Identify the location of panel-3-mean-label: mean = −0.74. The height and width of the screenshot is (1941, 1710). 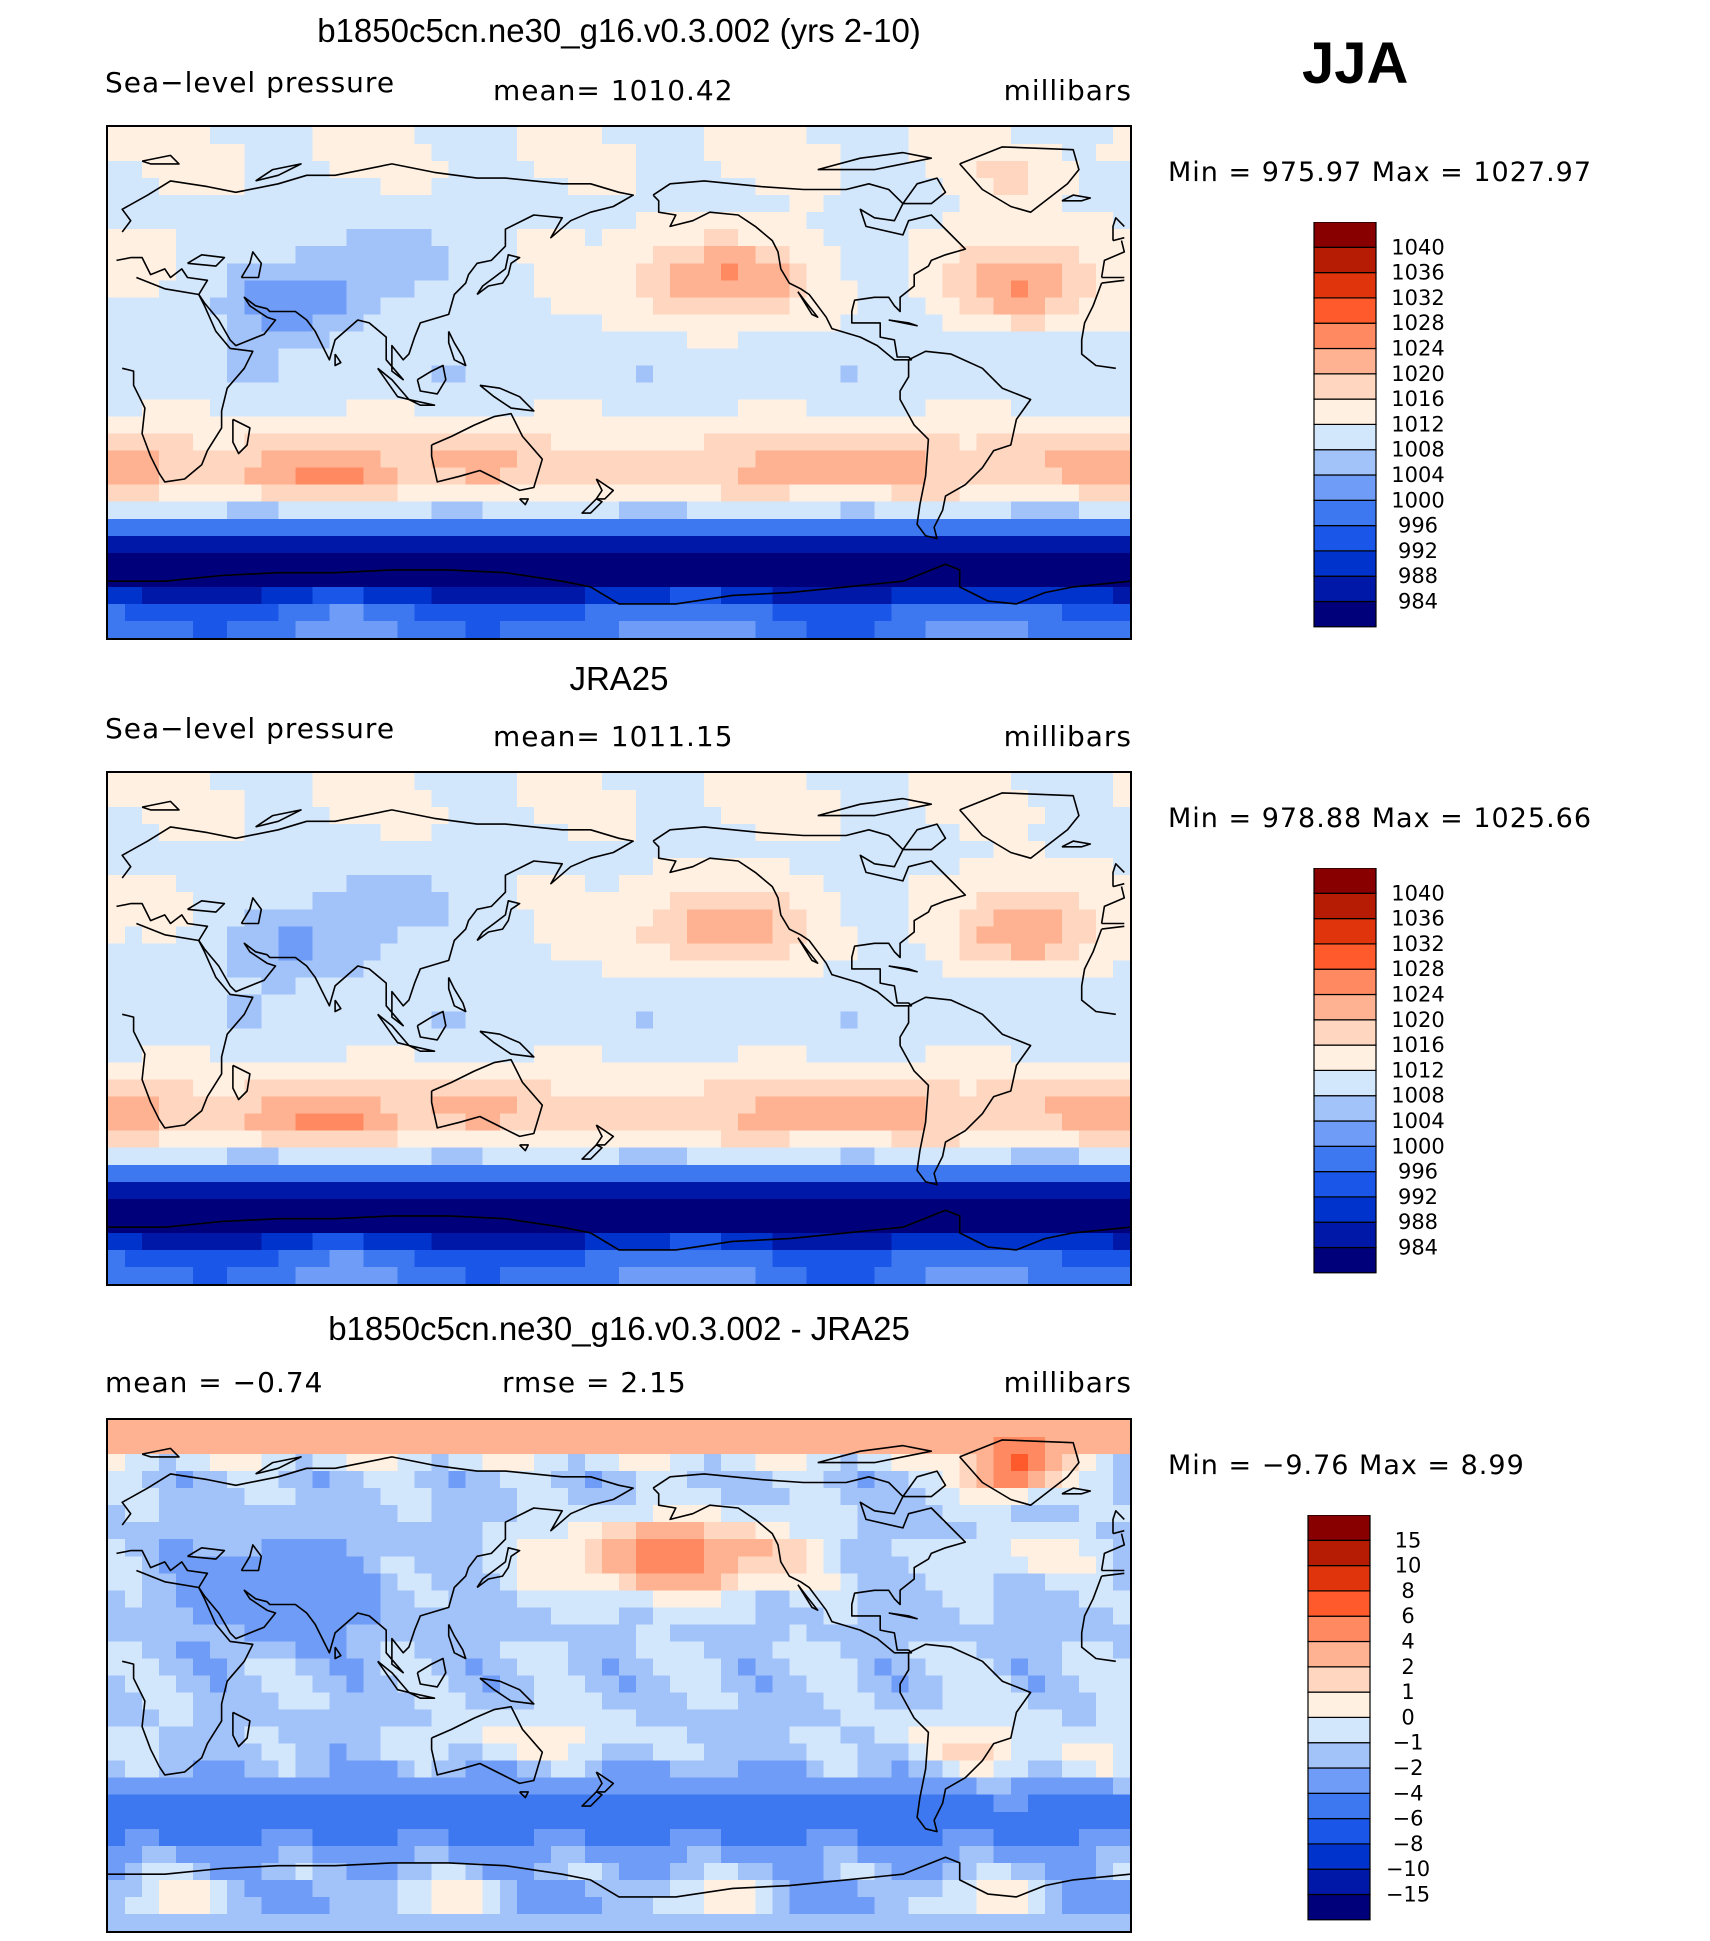
(214, 1382).